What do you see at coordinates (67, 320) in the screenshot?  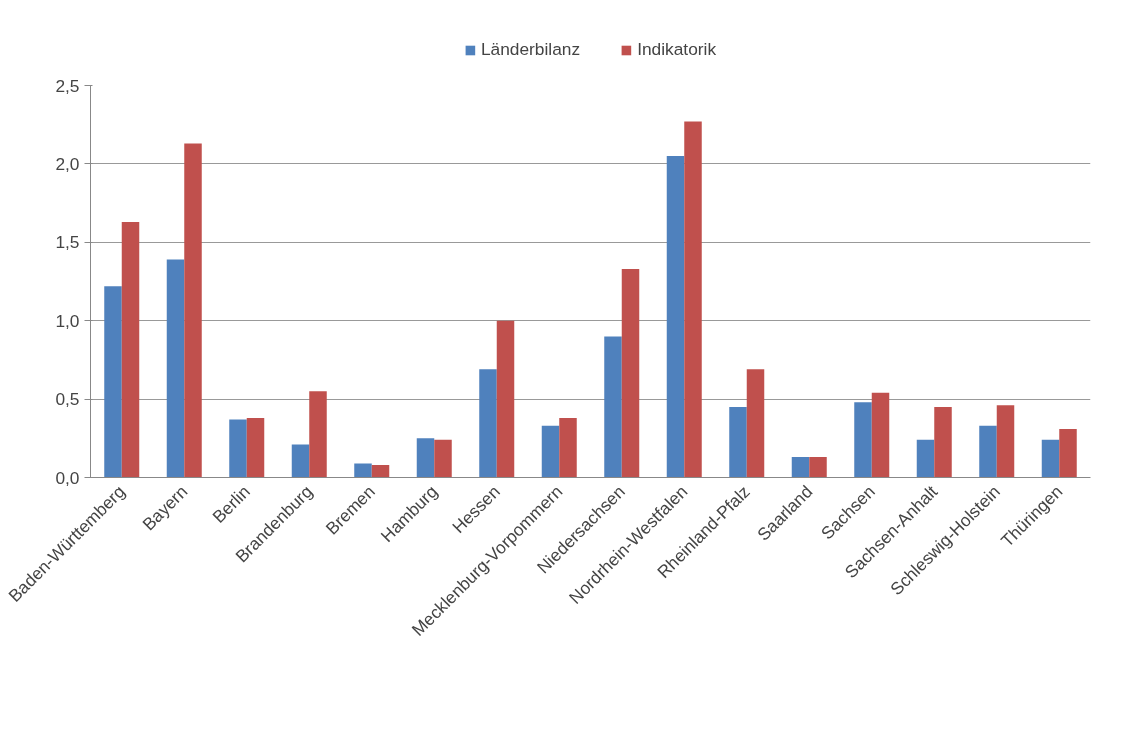 I see `y-tick-label: 1,0` at bounding box center [67, 320].